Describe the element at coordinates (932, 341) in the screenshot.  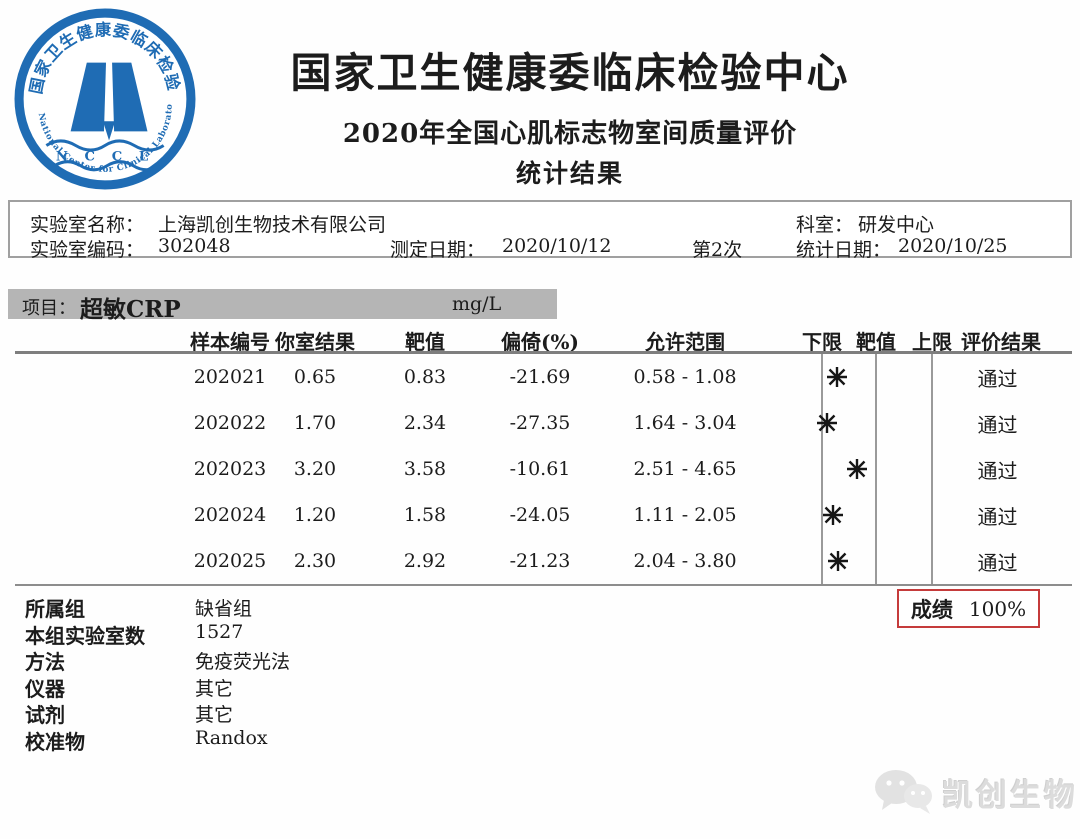
I see `column-header: 上限` at that location.